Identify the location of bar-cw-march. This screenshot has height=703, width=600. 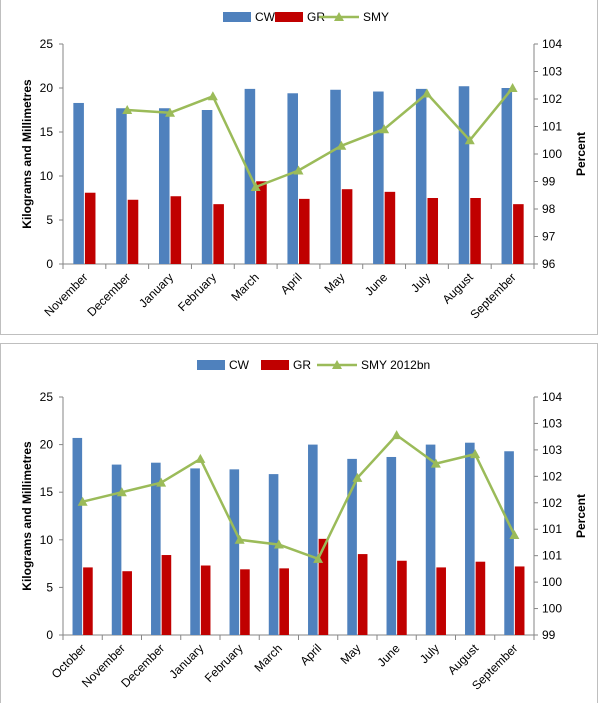
(273, 554).